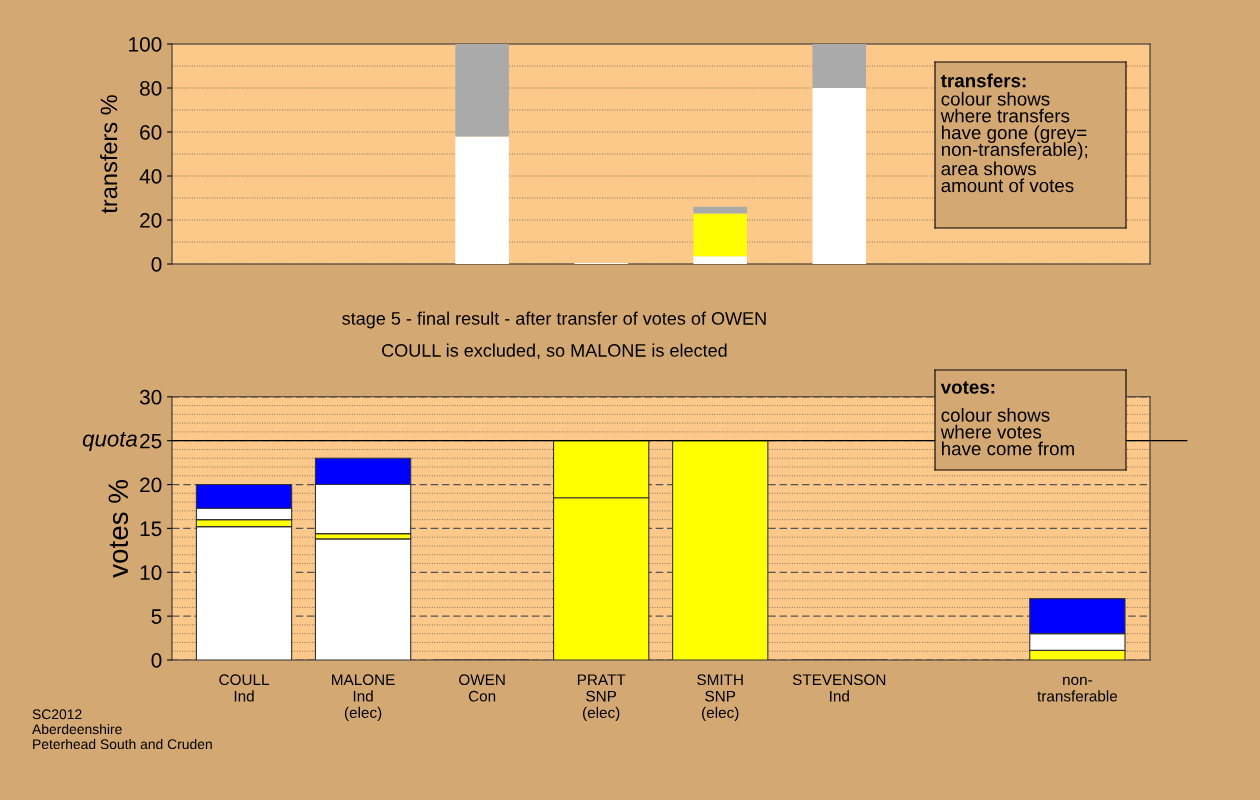 The image size is (1260, 800). I want to click on x-tick-label: MALONE Ind (elec), so click(363, 698).